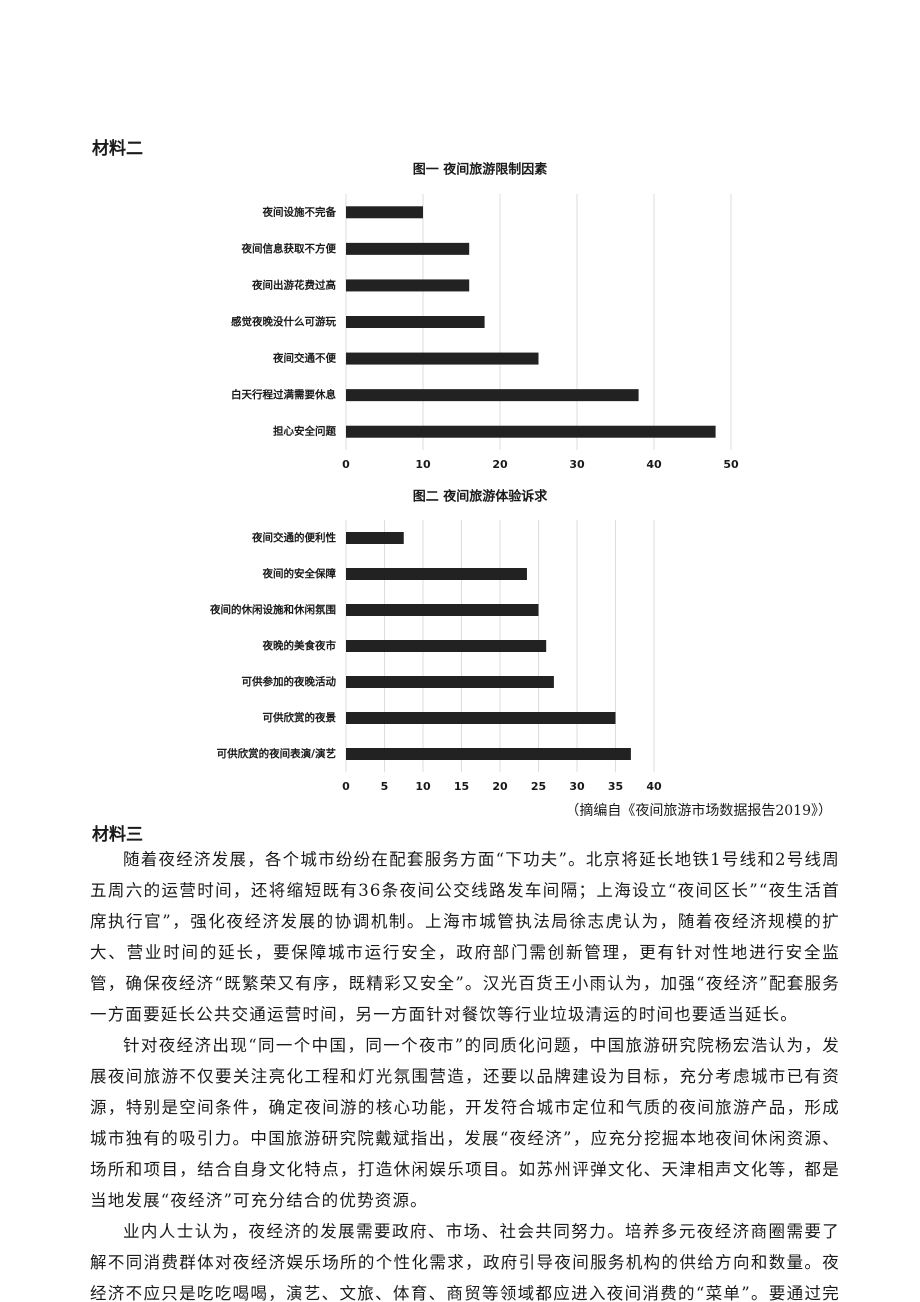 This screenshot has height=1302, width=920. Describe the element at coordinates (299, 211) in the screenshot. I see `y-tick-label: 夜间设施不完备` at that location.